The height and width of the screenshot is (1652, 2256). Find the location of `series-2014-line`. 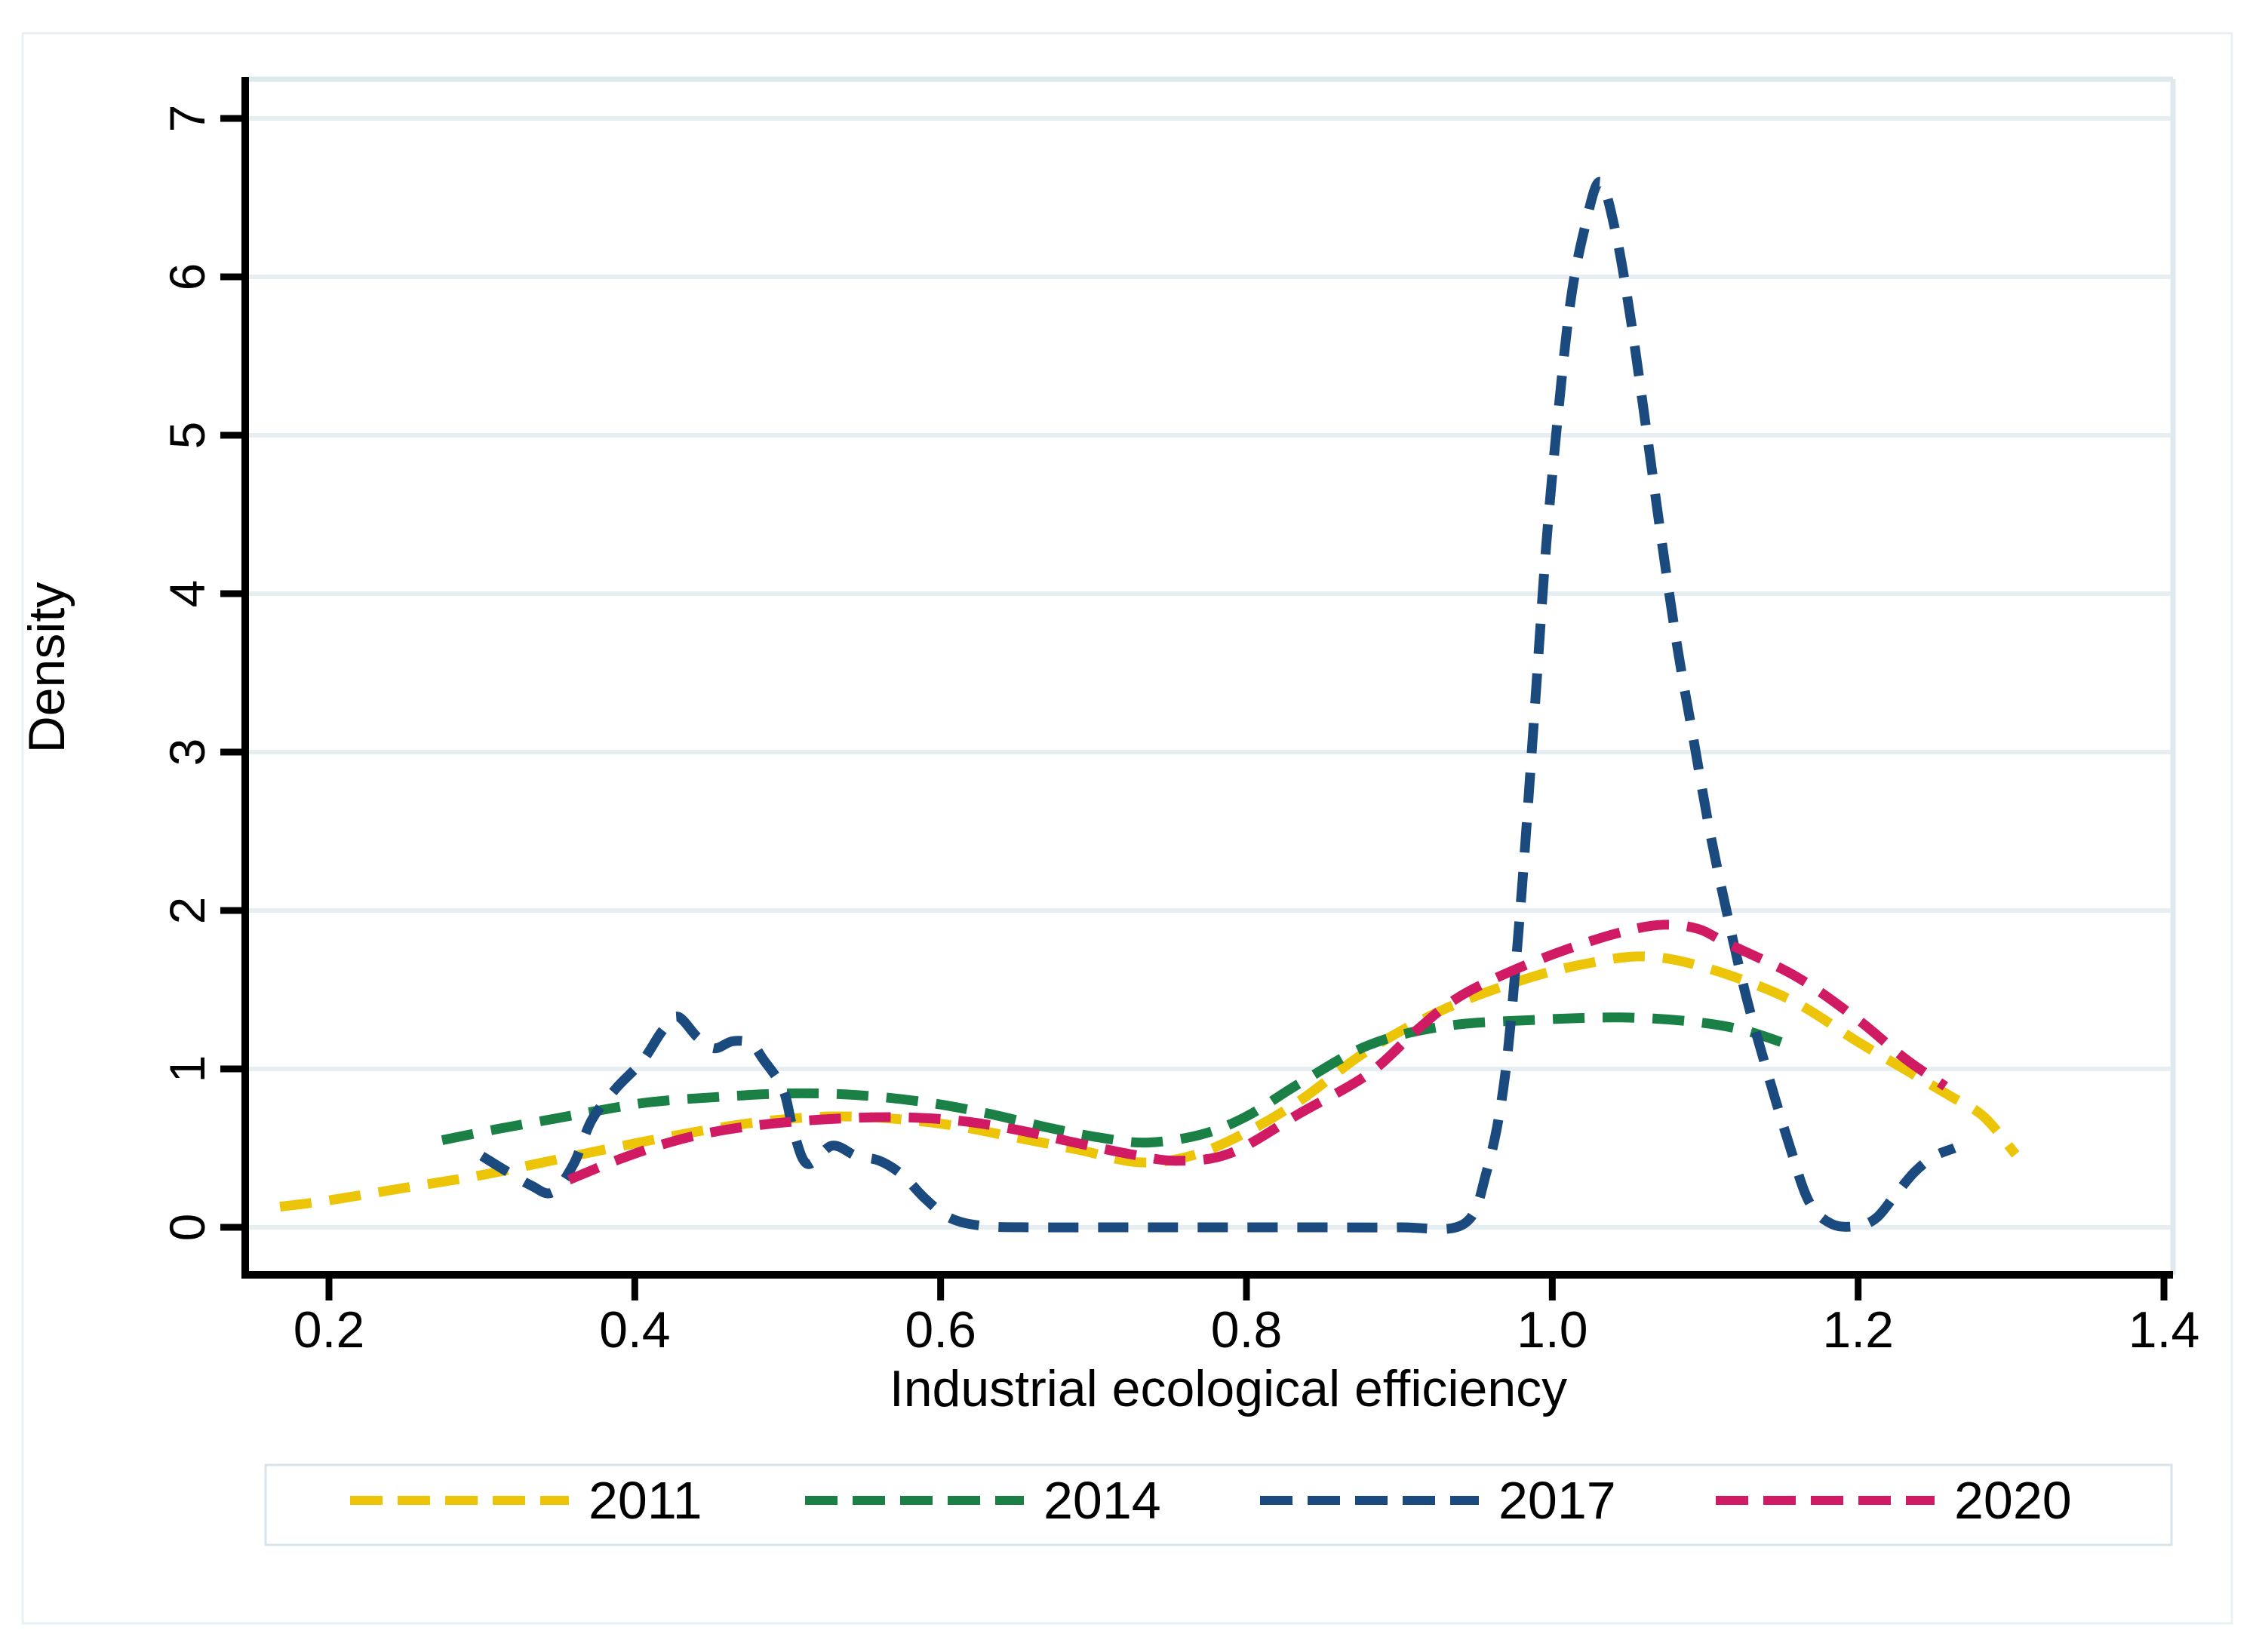

series-2014-line is located at coordinates (1118, 1080).